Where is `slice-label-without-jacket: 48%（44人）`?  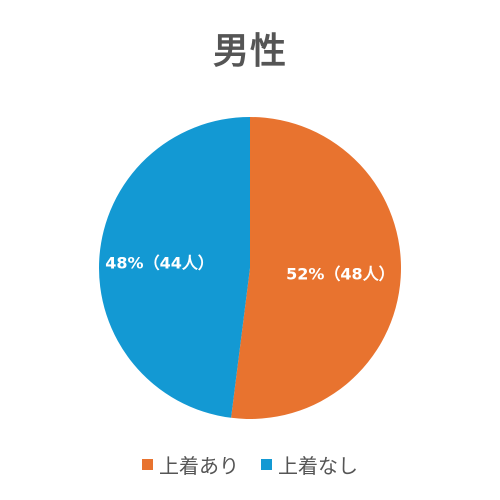 slice-label-without-jacket: 48%（44人） is located at coordinates (159, 262).